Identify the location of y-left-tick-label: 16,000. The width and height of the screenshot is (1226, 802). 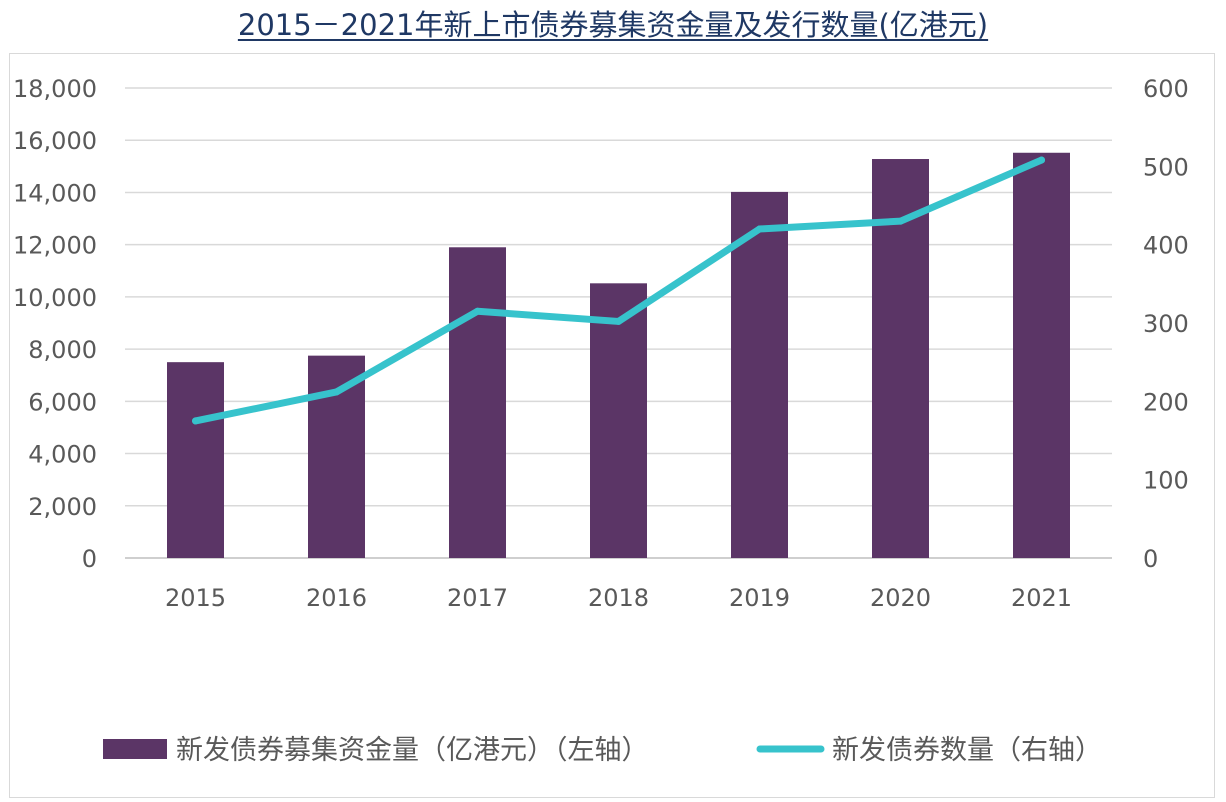
(55, 141).